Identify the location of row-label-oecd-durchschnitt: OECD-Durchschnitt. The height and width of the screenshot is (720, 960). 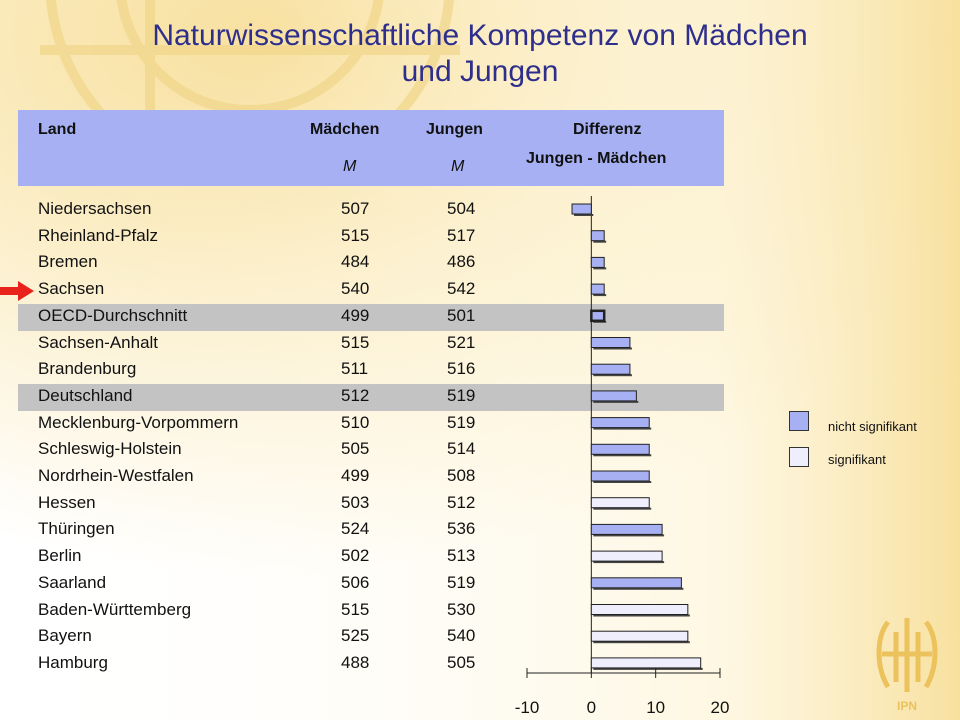
(113, 315).